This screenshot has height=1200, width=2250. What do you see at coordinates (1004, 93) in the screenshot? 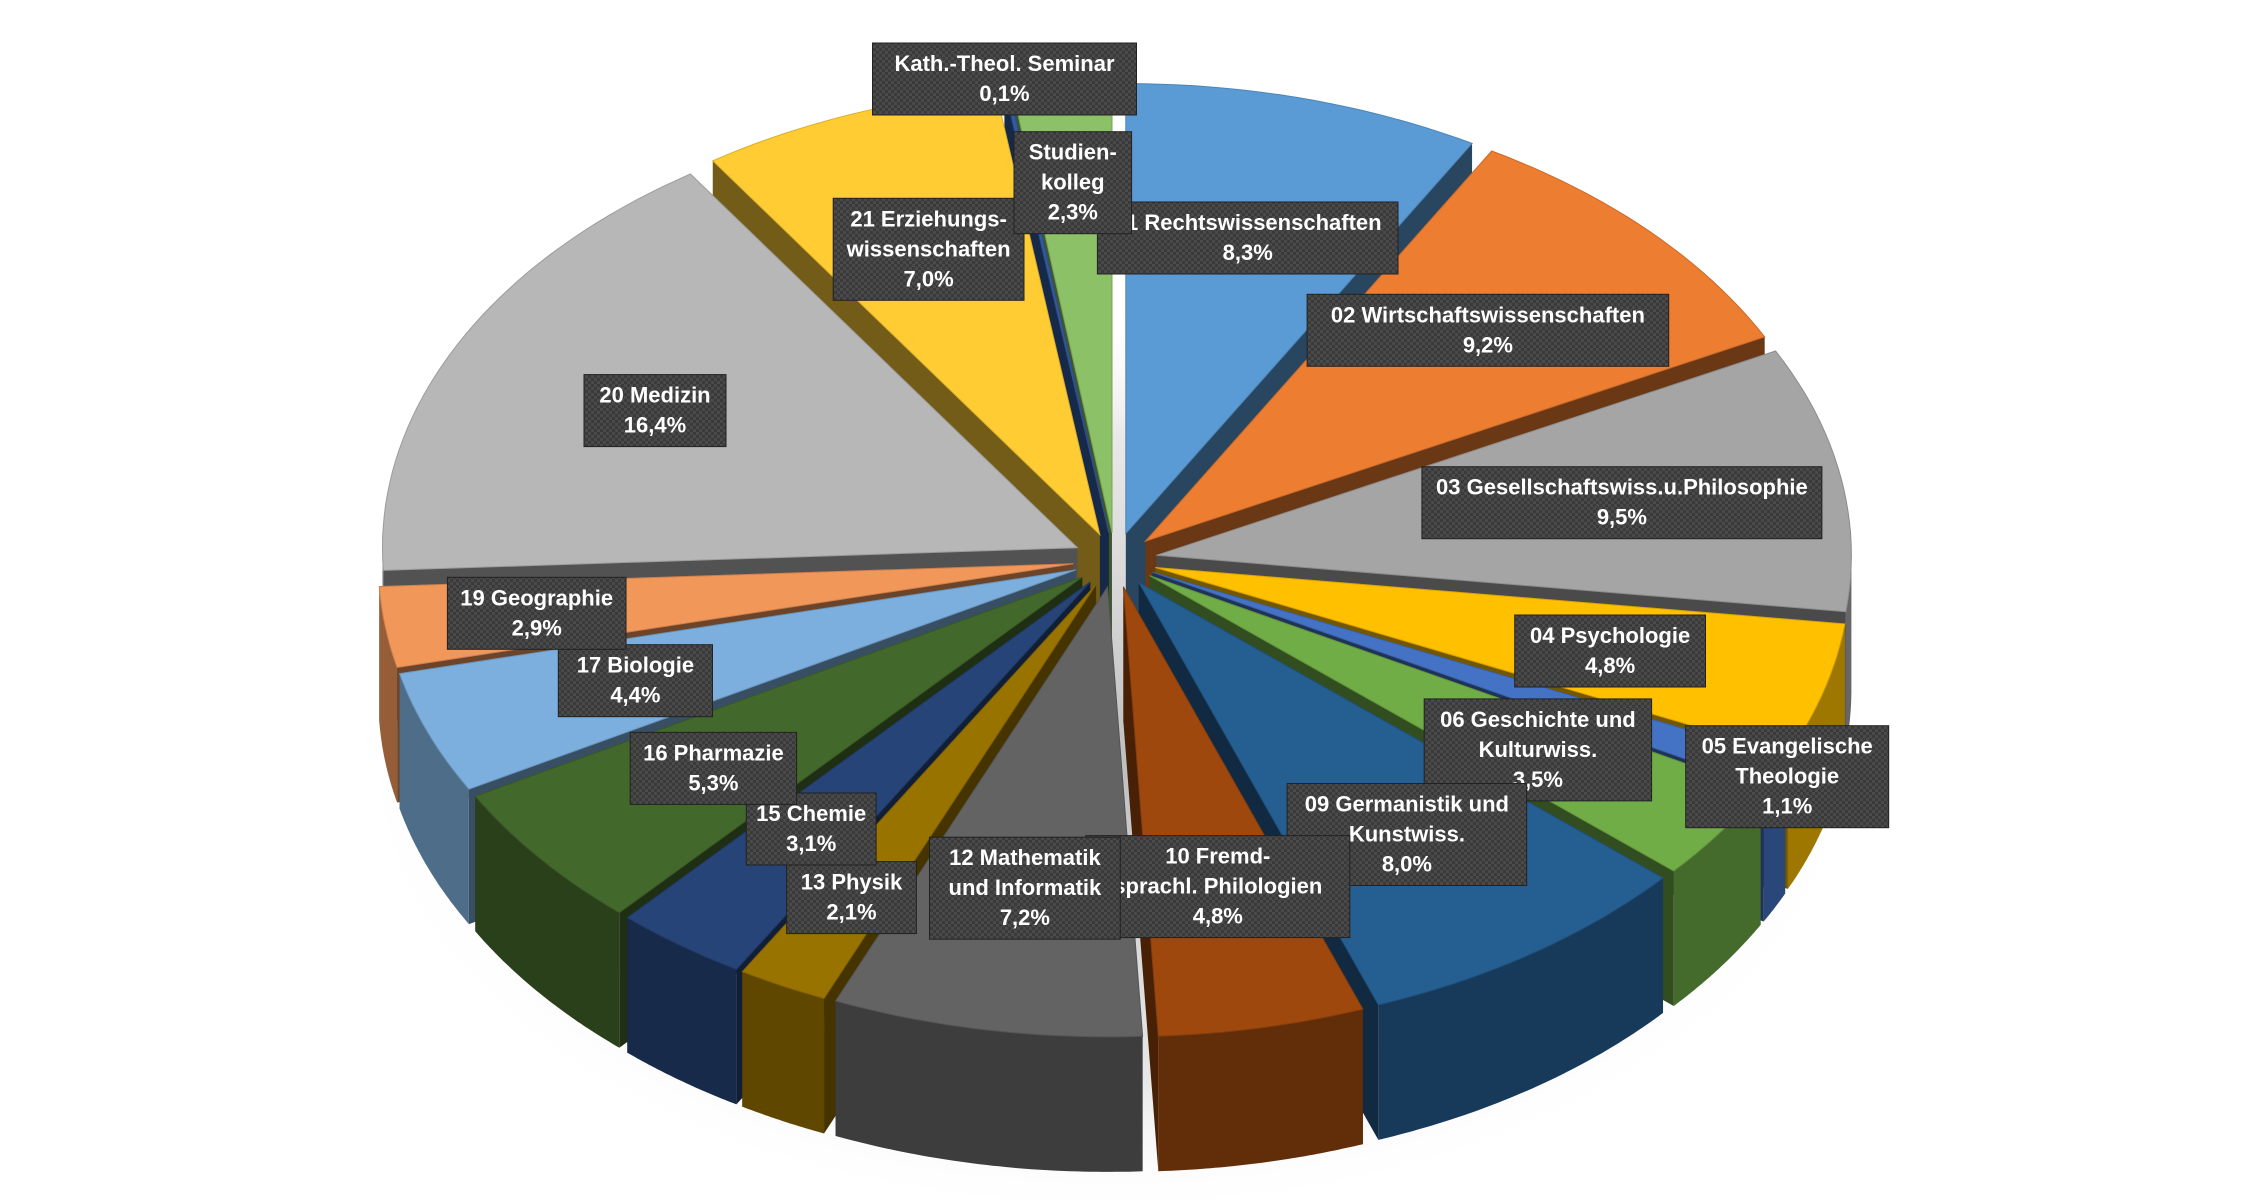
I see `slice-value-label: 0,1%` at bounding box center [1004, 93].